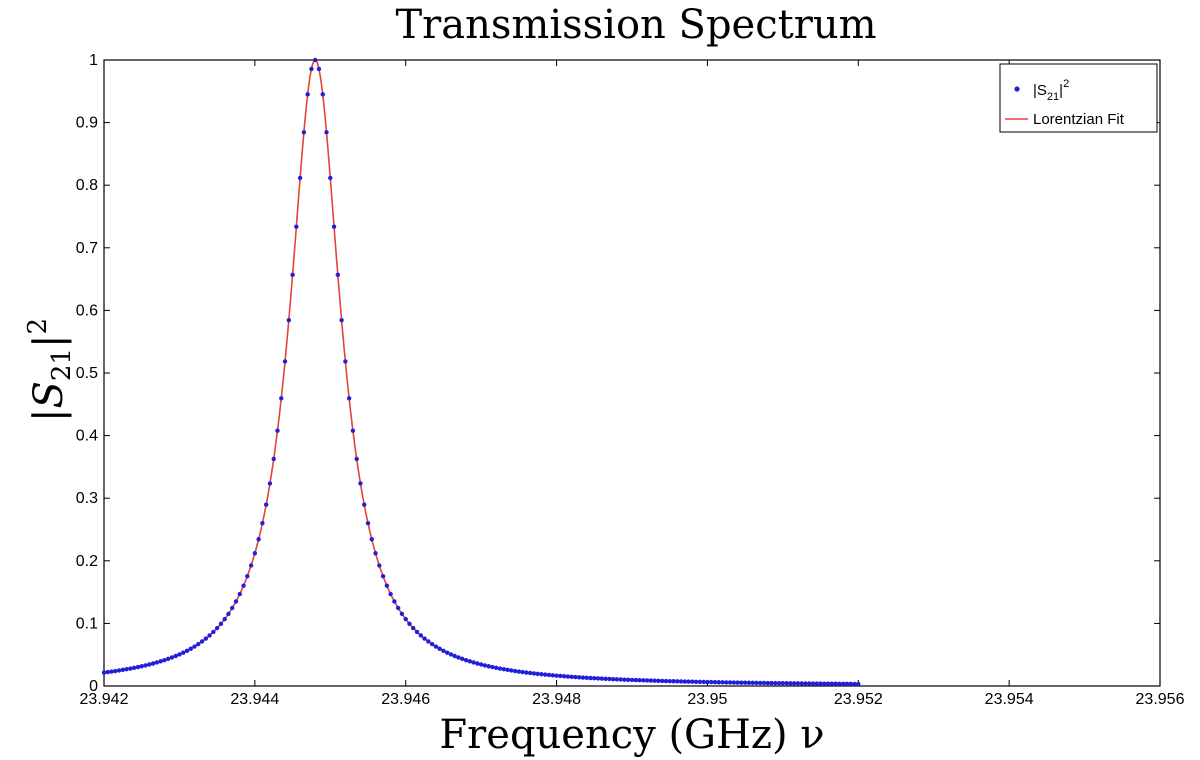 This screenshot has width=1200, height=760. Describe the element at coordinates (87, 623) in the screenshot. I see `y-tick-label: 0.1` at that location.